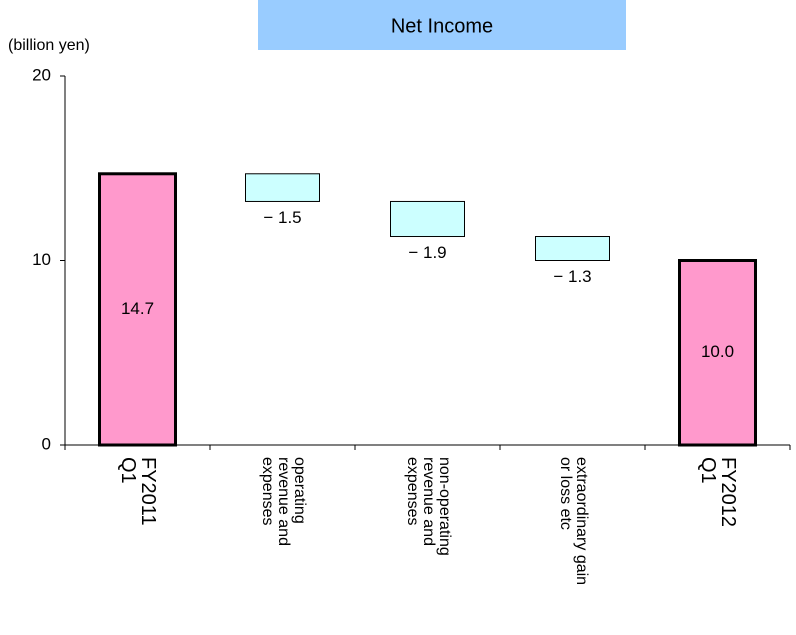  What do you see at coordinates (427, 252) in the screenshot?
I see `value-label: − 1.9` at bounding box center [427, 252].